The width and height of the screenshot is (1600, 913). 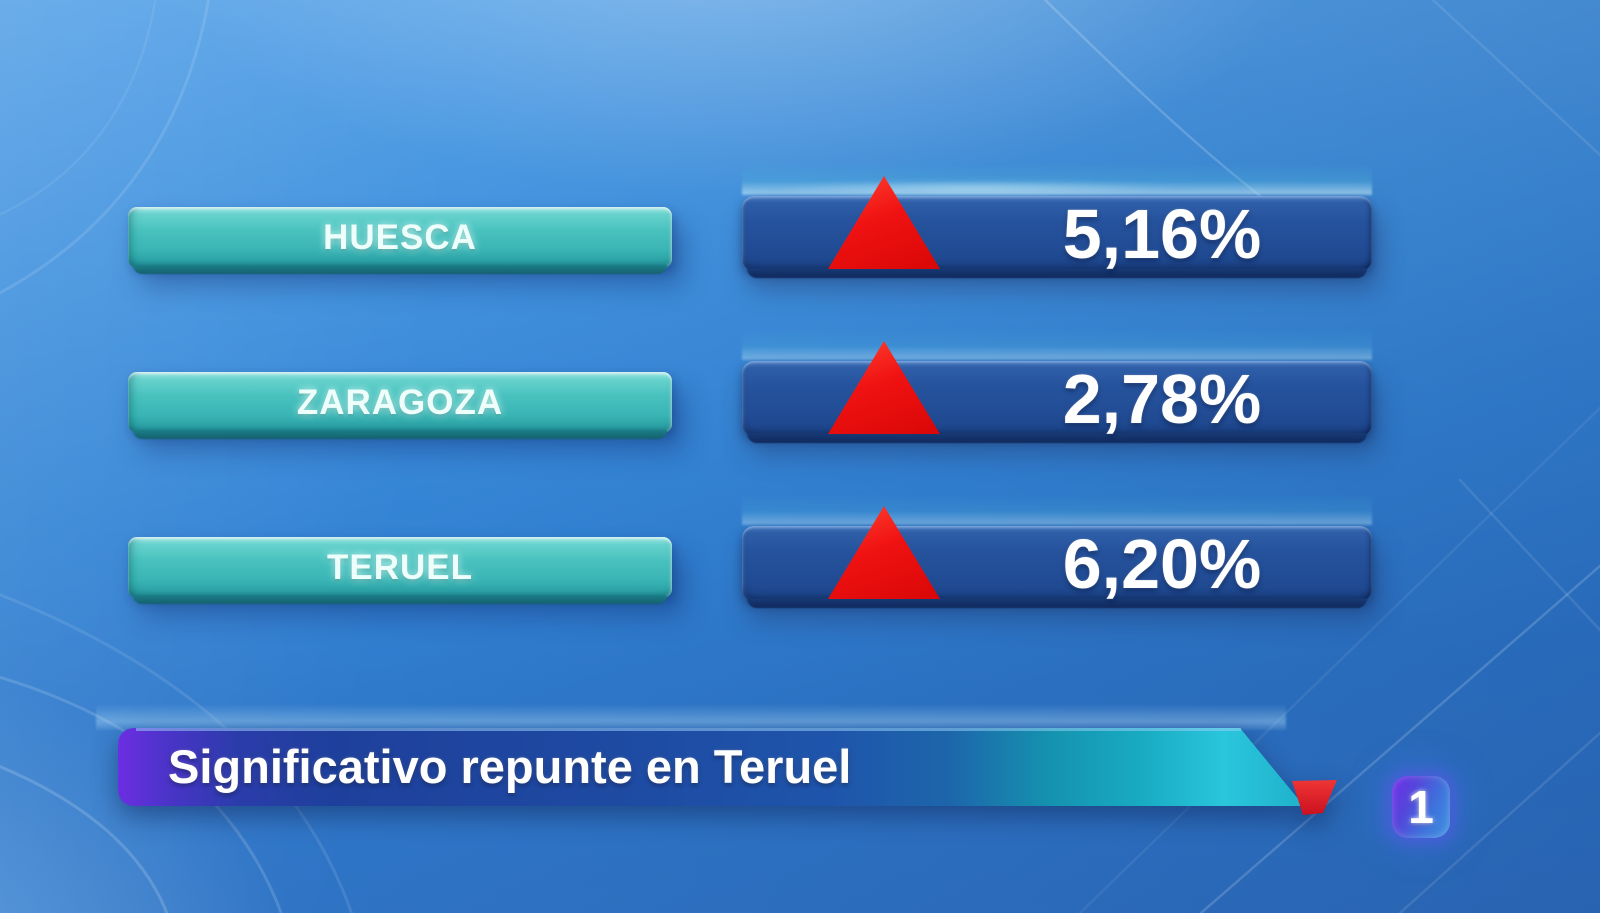 I want to click on province-label-bar: HUESCA, so click(x=400, y=237).